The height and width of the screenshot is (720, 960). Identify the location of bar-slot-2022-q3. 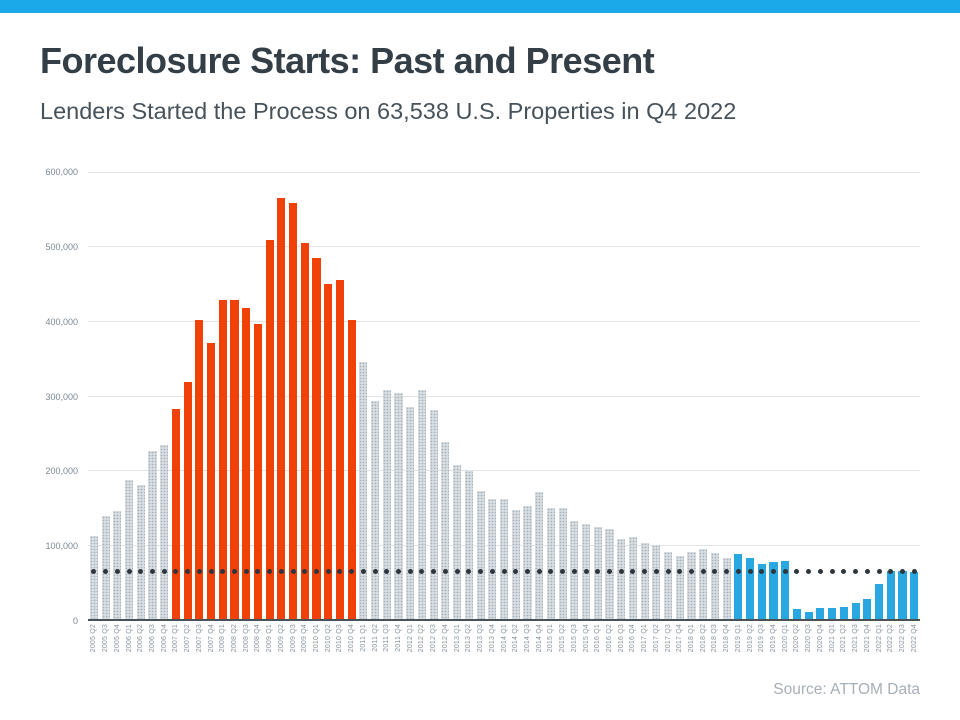
(902, 395).